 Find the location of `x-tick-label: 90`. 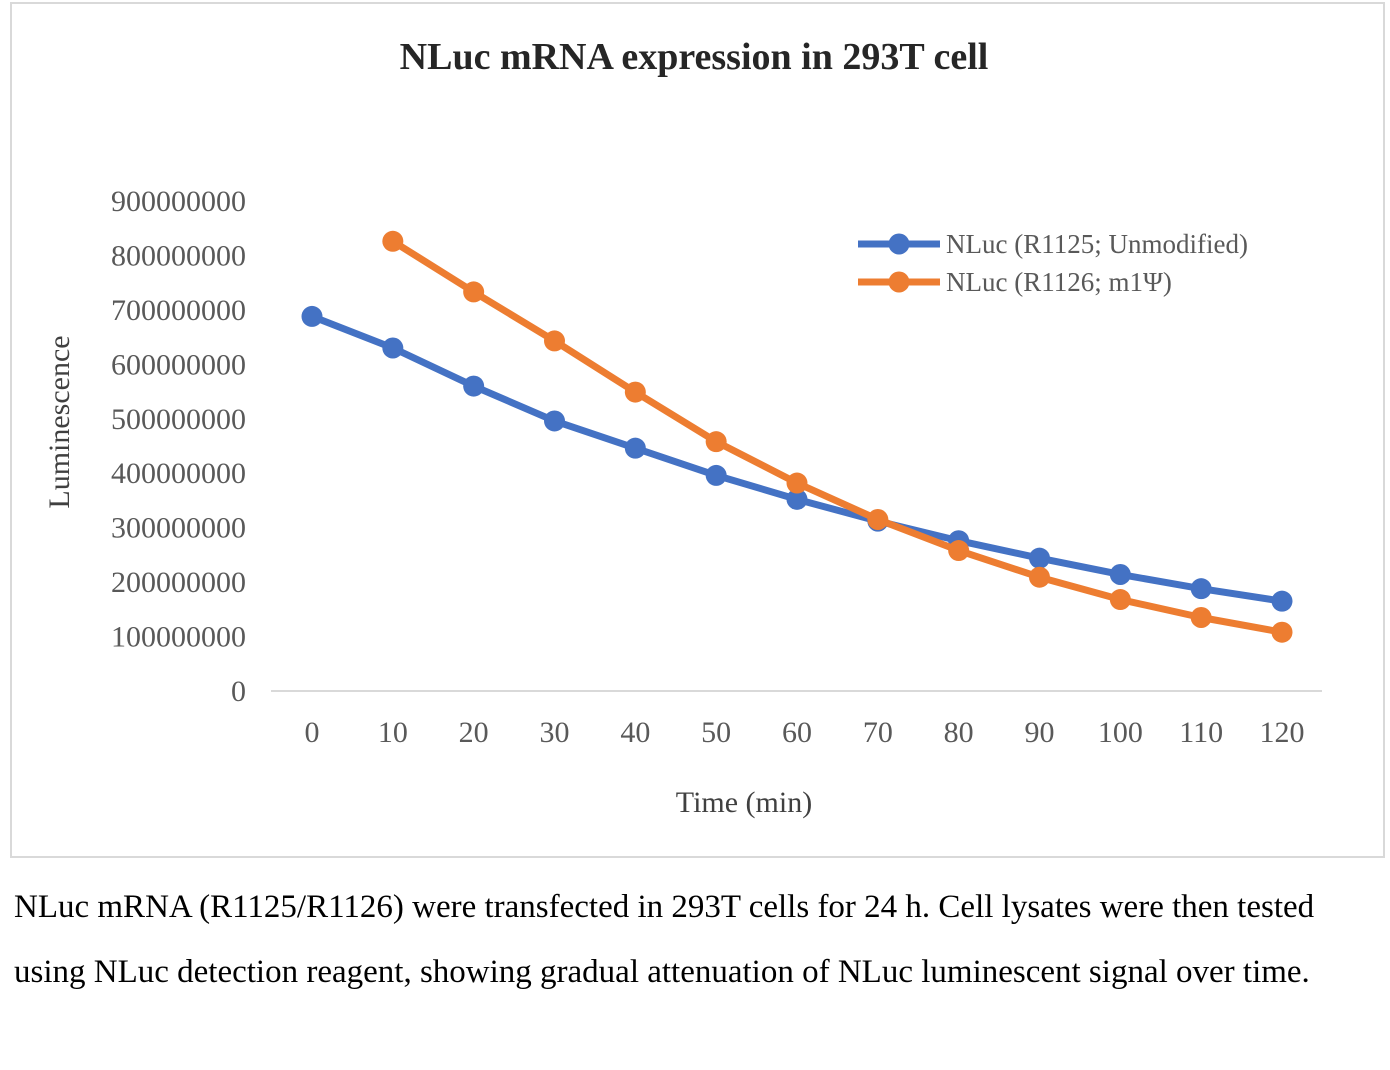

x-tick-label: 90 is located at coordinates (1040, 732).